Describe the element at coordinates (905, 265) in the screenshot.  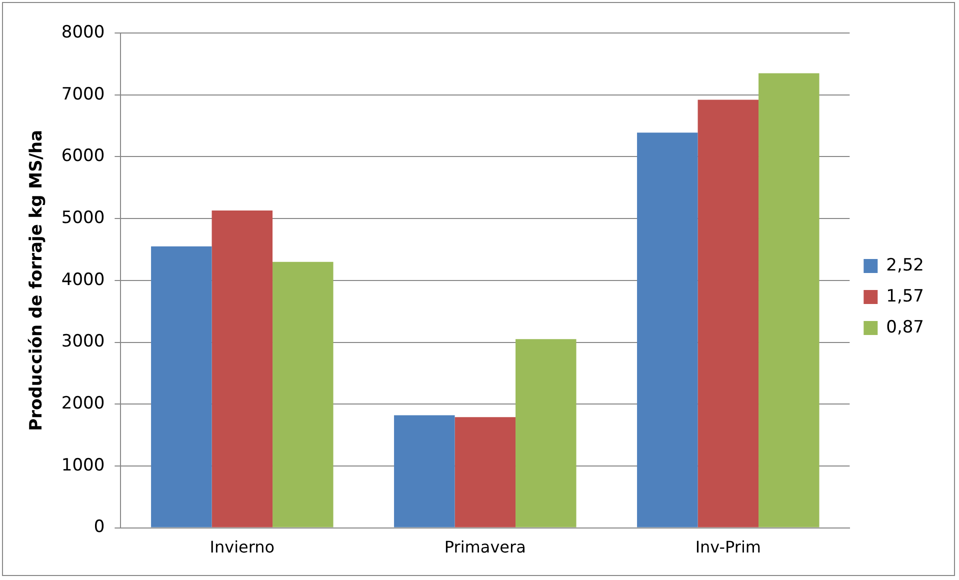
I see `legend-label: 2,52` at that location.